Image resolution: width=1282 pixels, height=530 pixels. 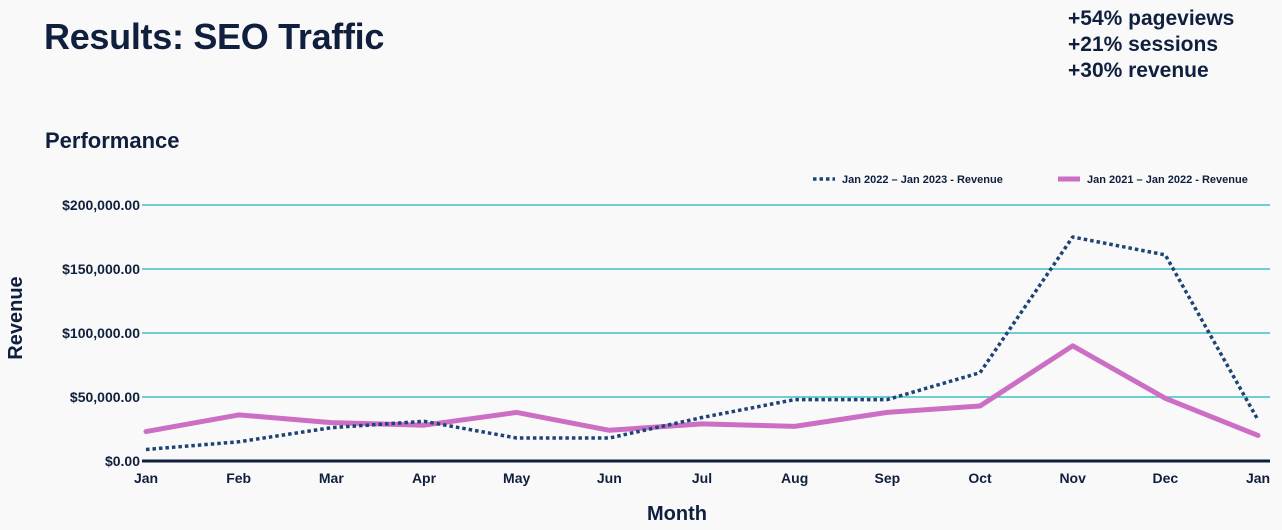 I want to click on y-tick-label: $150,000.00, so click(x=101, y=269).